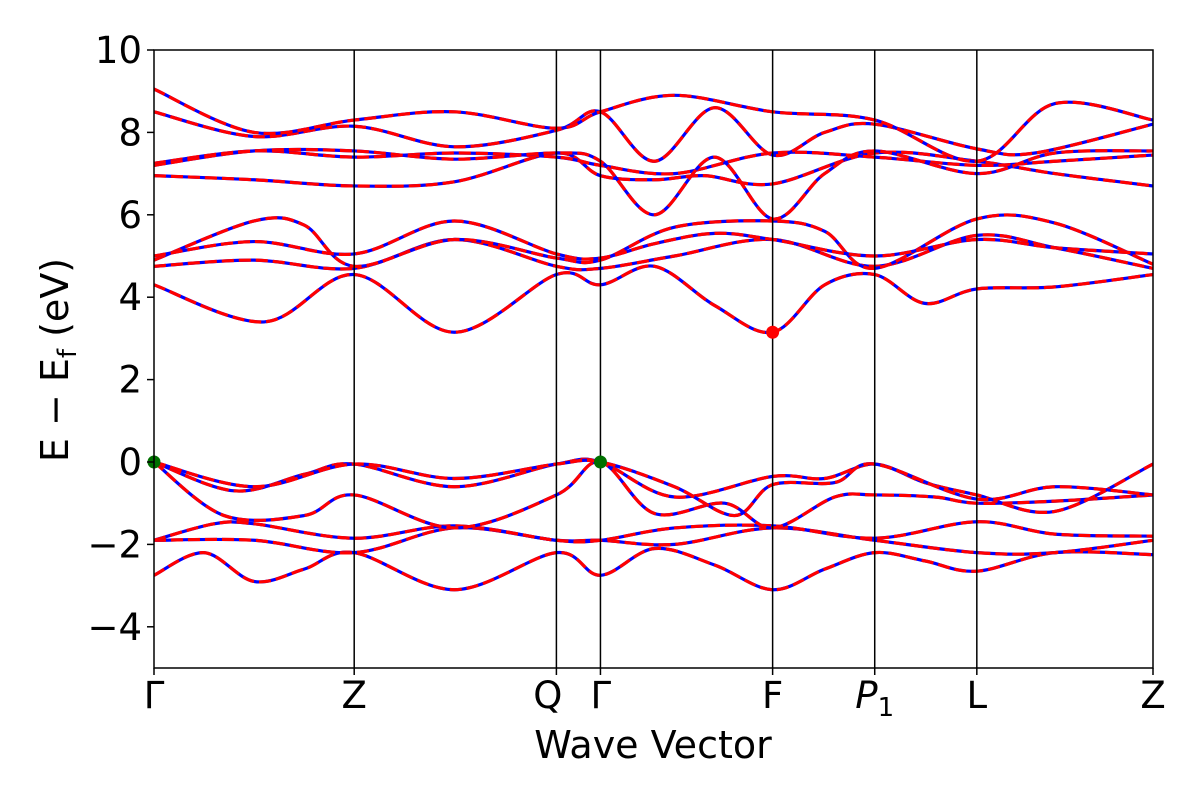 The width and height of the screenshot is (1200, 800). Describe the element at coordinates (130, 462) in the screenshot. I see `y-tick-label: 0` at that location.